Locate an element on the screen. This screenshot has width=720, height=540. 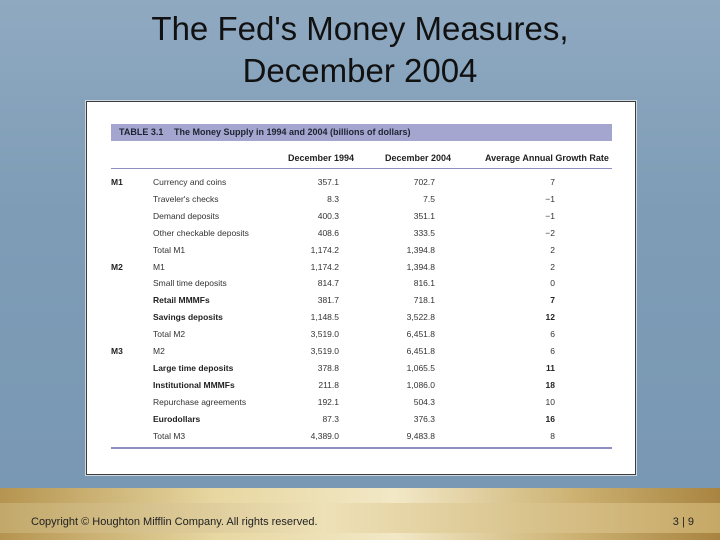
growth-rate: 11 is located at coordinates (550, 367).